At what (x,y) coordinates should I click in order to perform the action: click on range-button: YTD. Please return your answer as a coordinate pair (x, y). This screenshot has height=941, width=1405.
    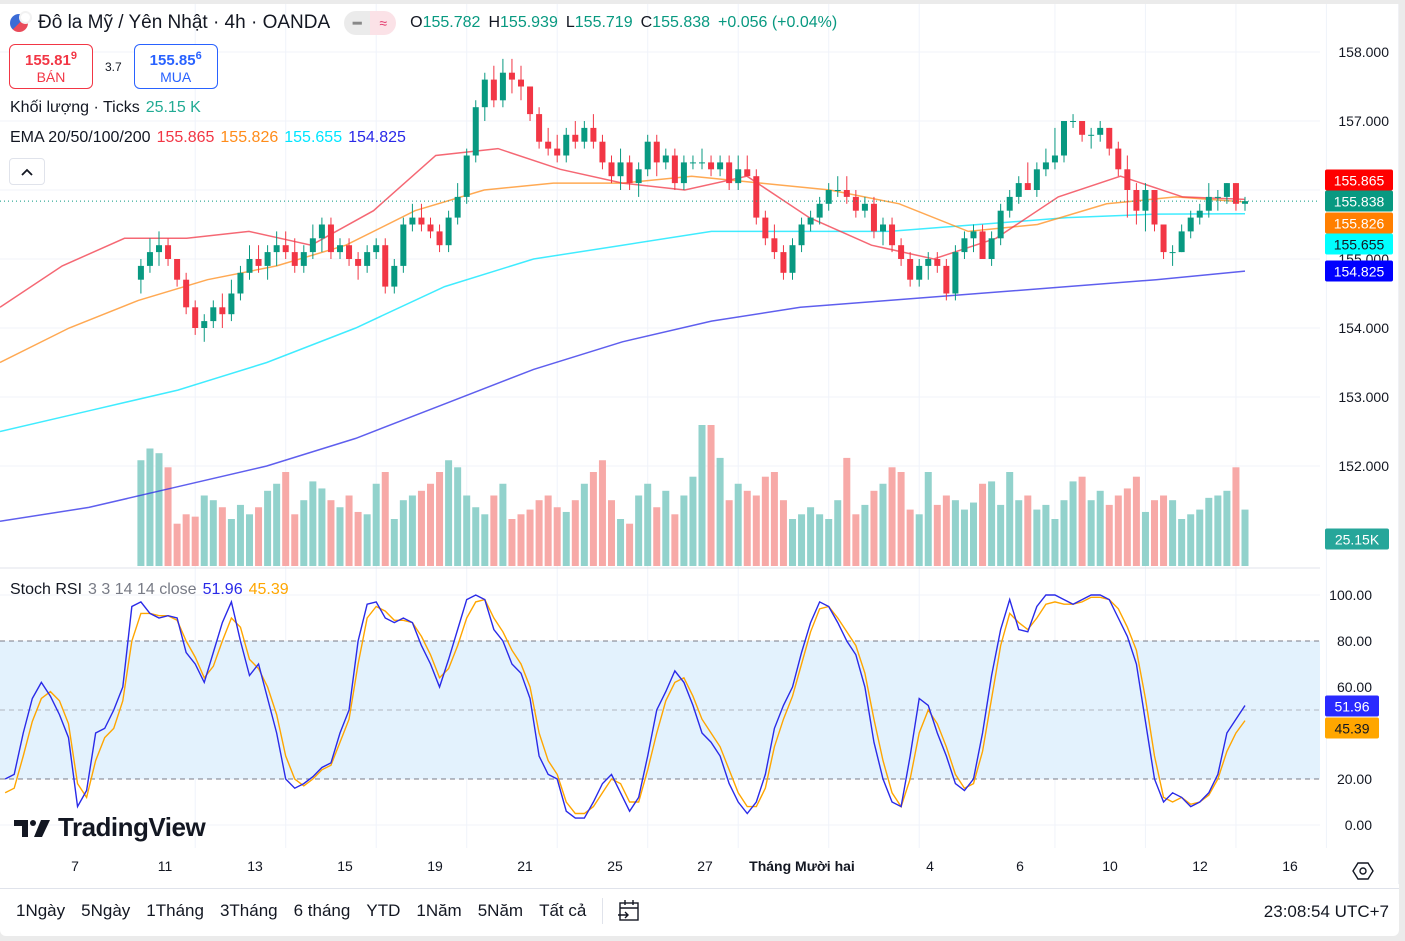
    Looking at the image, I should click on (383, 910).